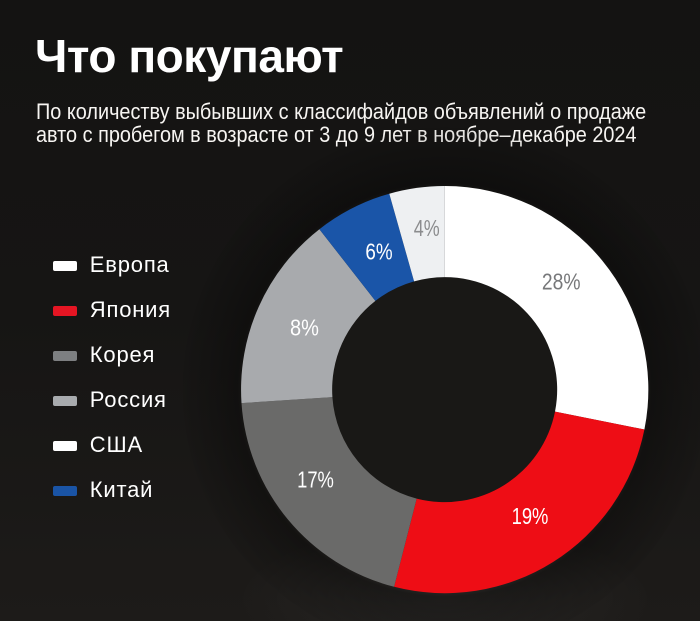  What do you see at coordinates (315, 480) in the screenshot?
I see `svg-text: 17%` at bounding box center [315, 480].